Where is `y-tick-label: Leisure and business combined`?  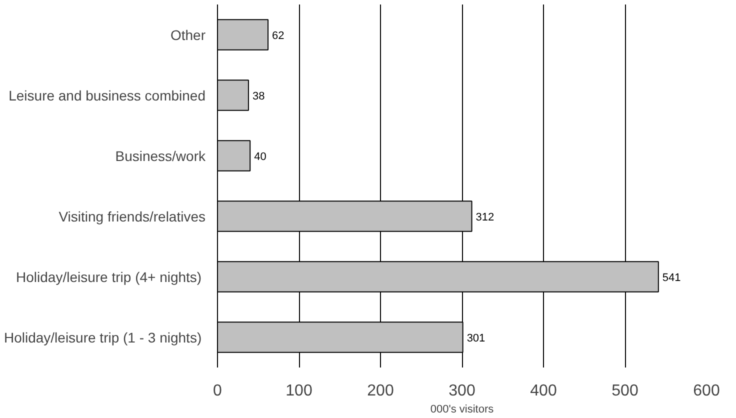
y-tick-label: Leisure and business combined is located at coordinates (107, 95).